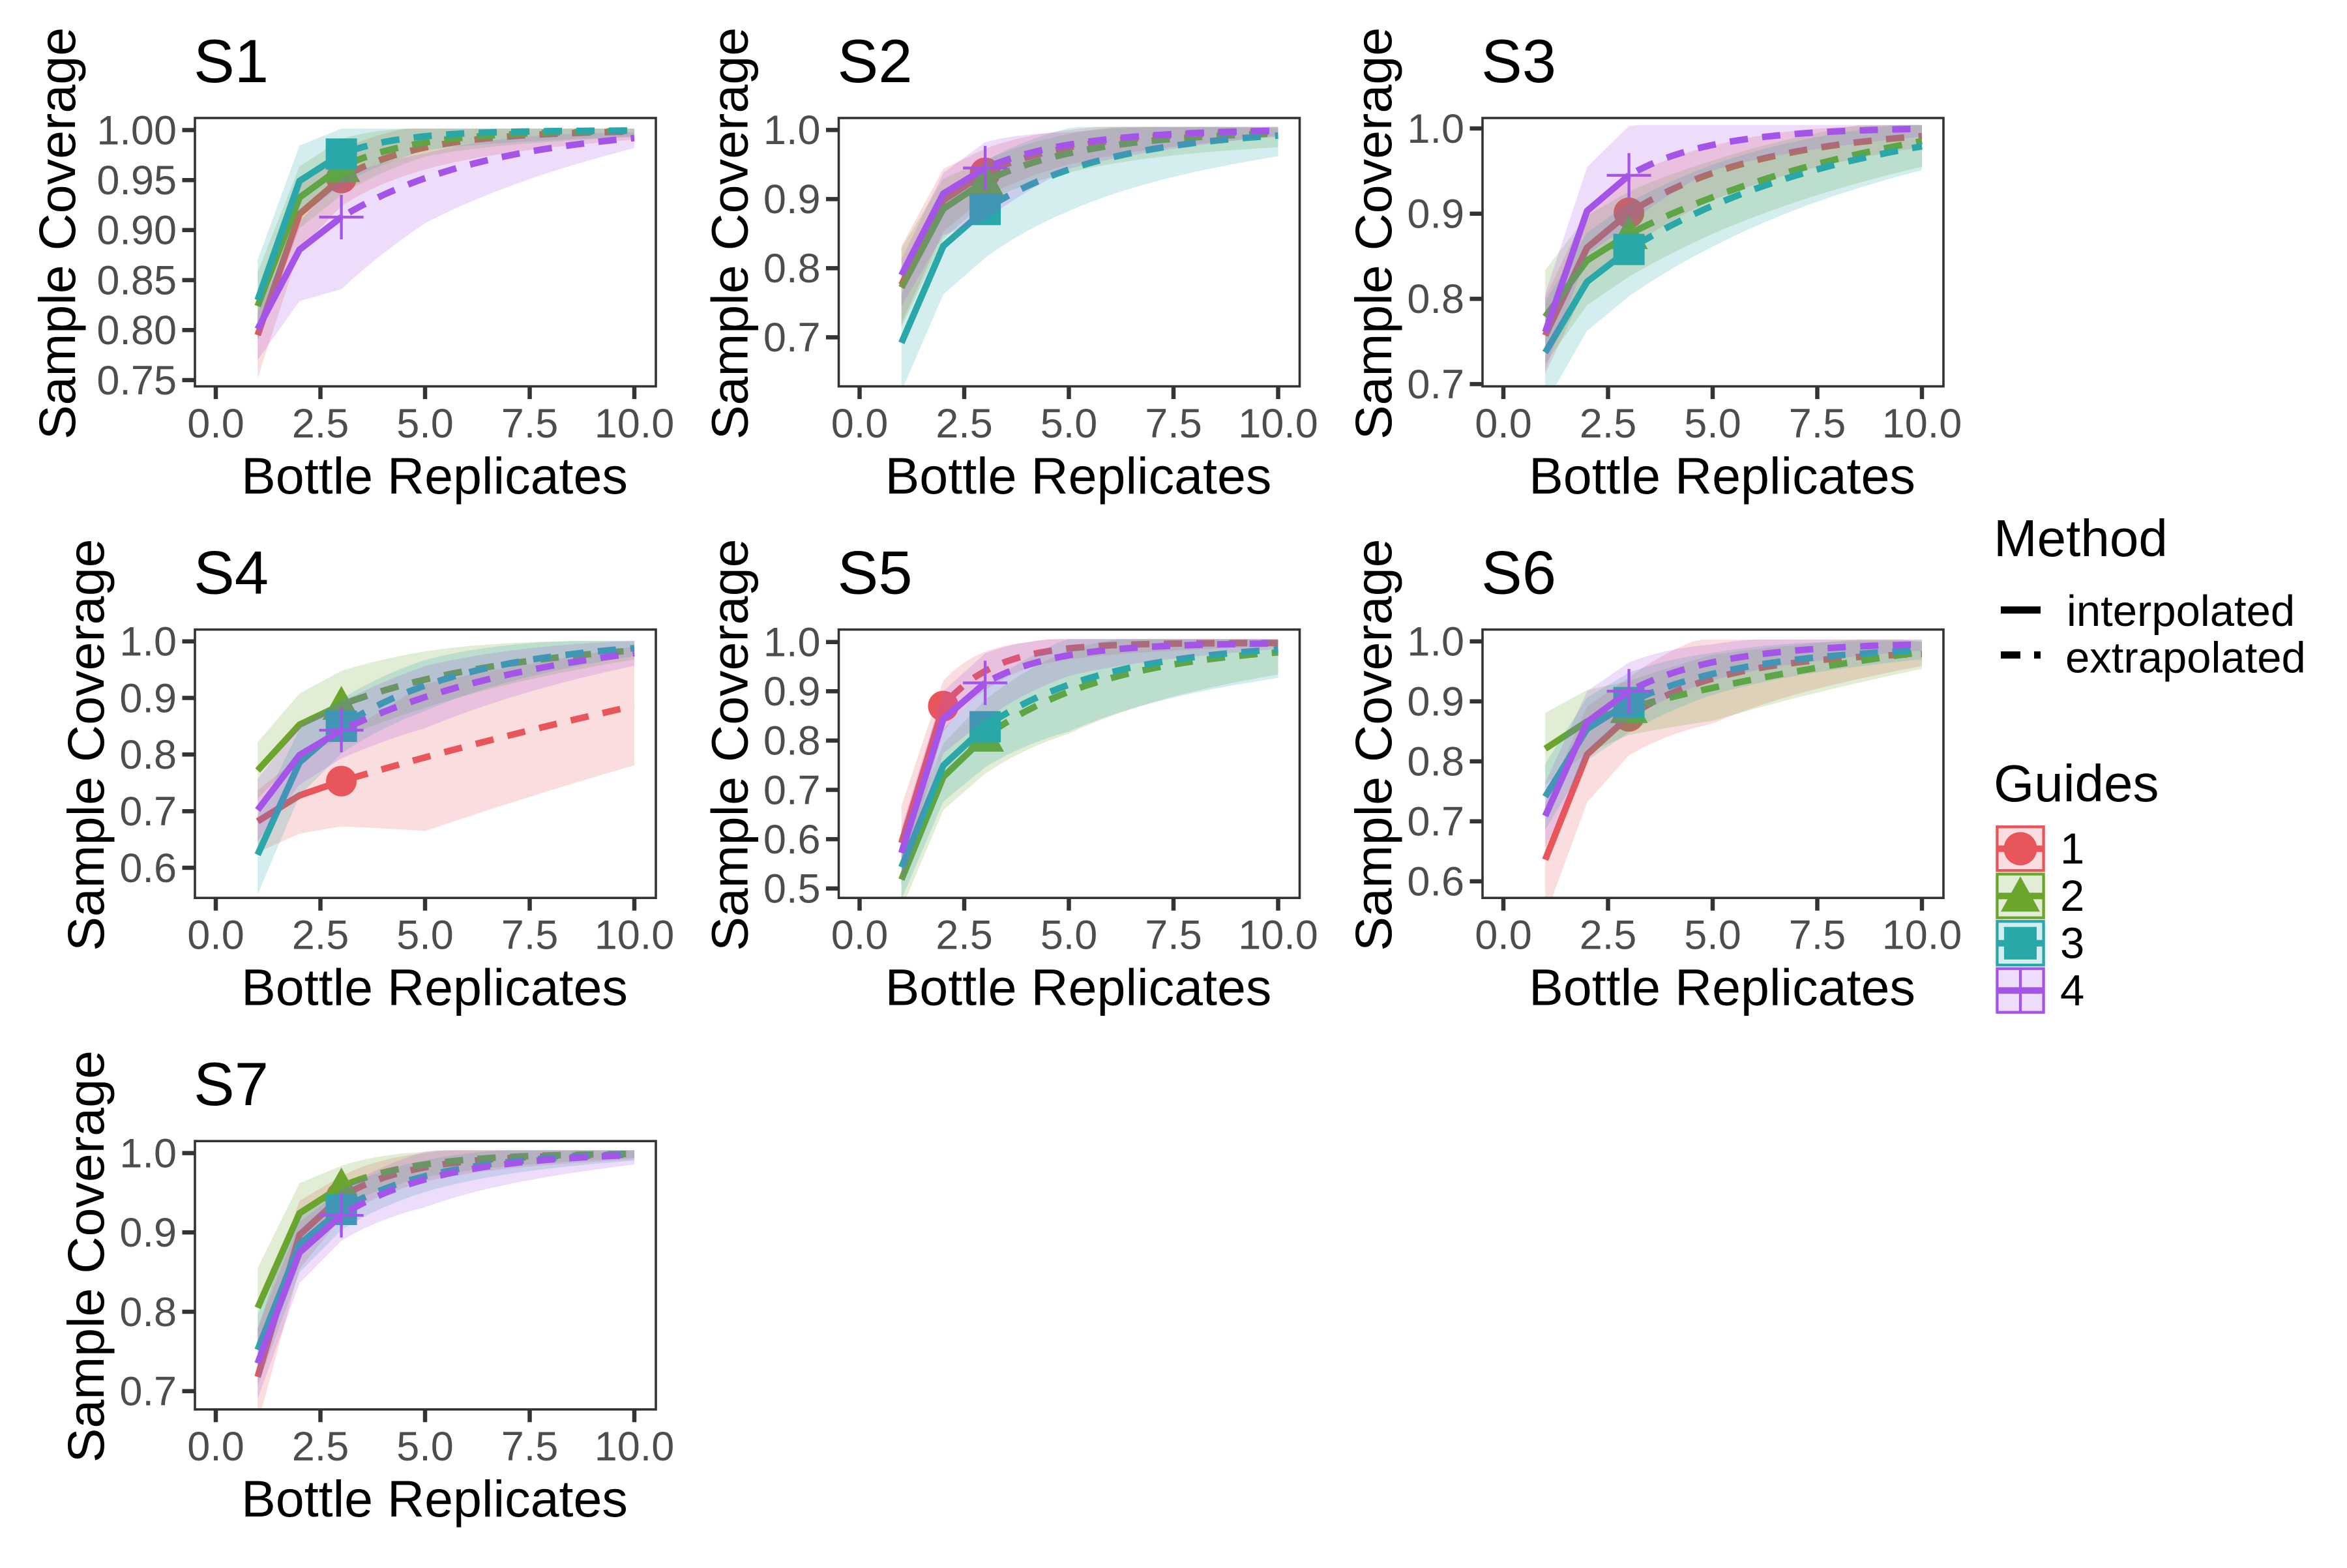  What do you see at coordinates (875, 573) in the screenshot?
I see `svg-text: S5` at bounding box center [875, 573].